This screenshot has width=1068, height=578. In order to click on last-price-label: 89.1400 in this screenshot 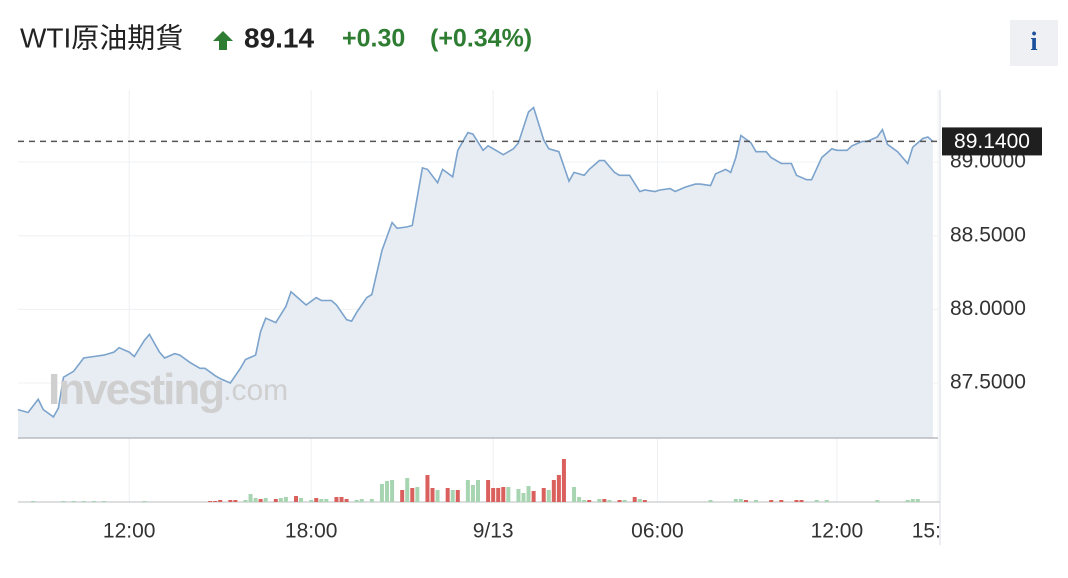, I will do `click(992, 141)`.